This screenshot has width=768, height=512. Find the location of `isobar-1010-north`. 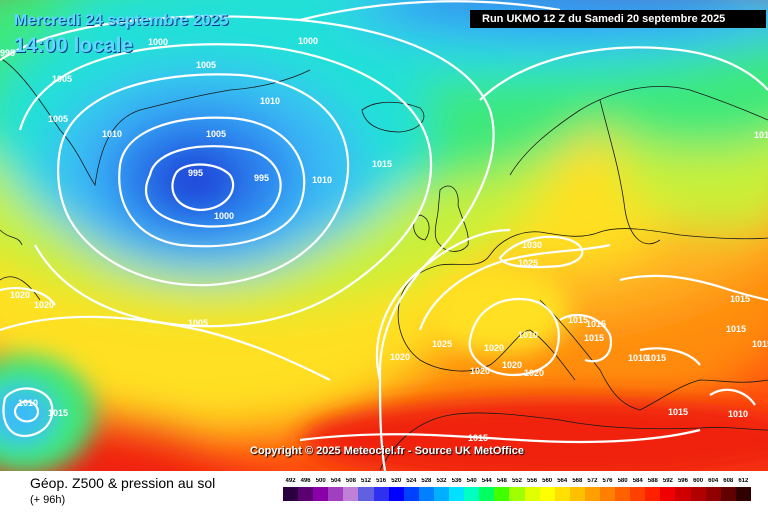

isobar-1010-north is located at coordinates (430, 11).